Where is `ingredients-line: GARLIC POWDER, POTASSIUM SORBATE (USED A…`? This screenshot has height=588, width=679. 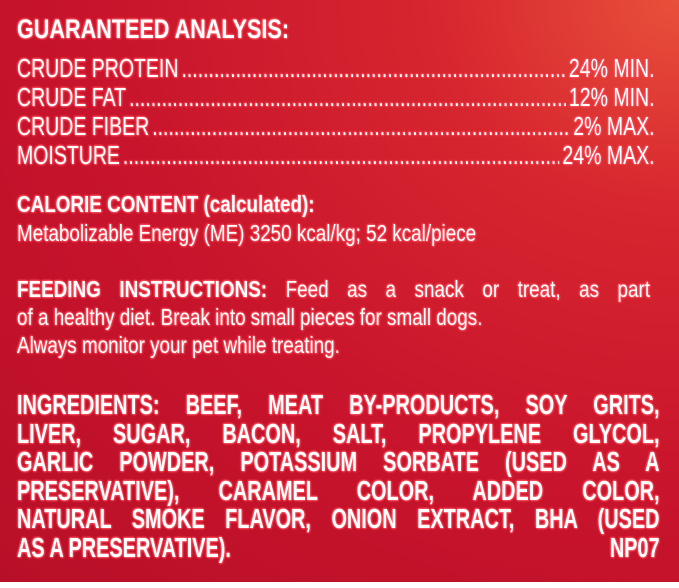
ingredients-line: GARLIC POWDER, POTASSIUM SORBATE (USED A… is located at coordinates (338, 461).